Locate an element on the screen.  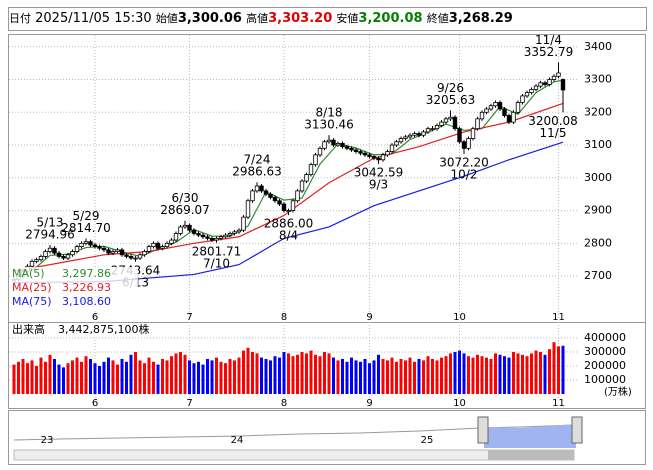
annotation-date: 10/2 is located at coordinates (464, 175).